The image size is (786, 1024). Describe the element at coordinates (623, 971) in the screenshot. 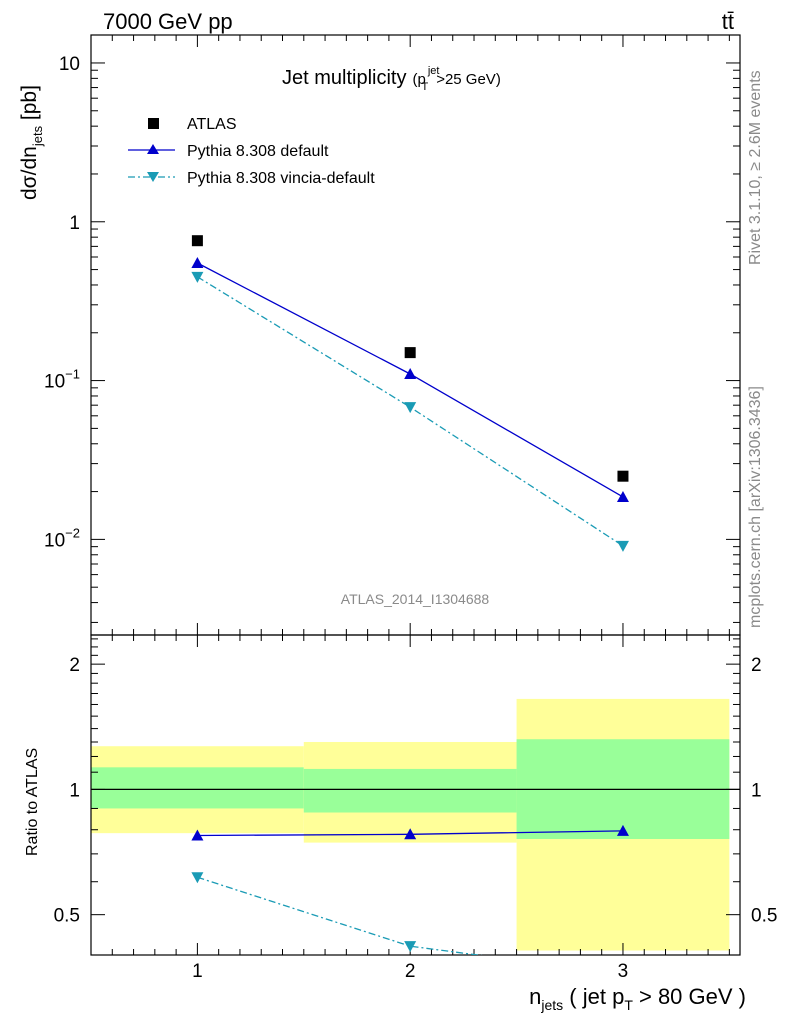

I see `x-tick-label: 3` at that location.